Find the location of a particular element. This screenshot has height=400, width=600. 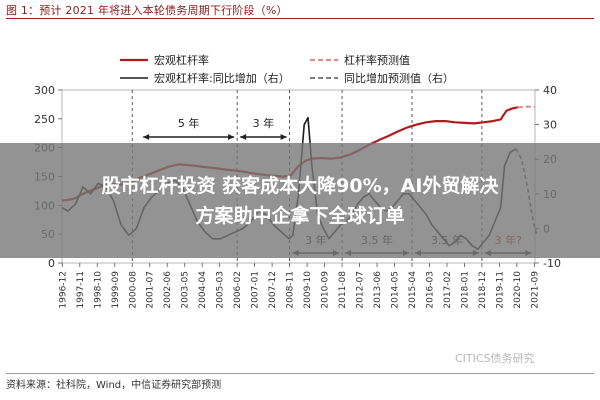

legend-yoy-forecast-label: 同比增加预测值（右） is located at coordinates (399, 78).